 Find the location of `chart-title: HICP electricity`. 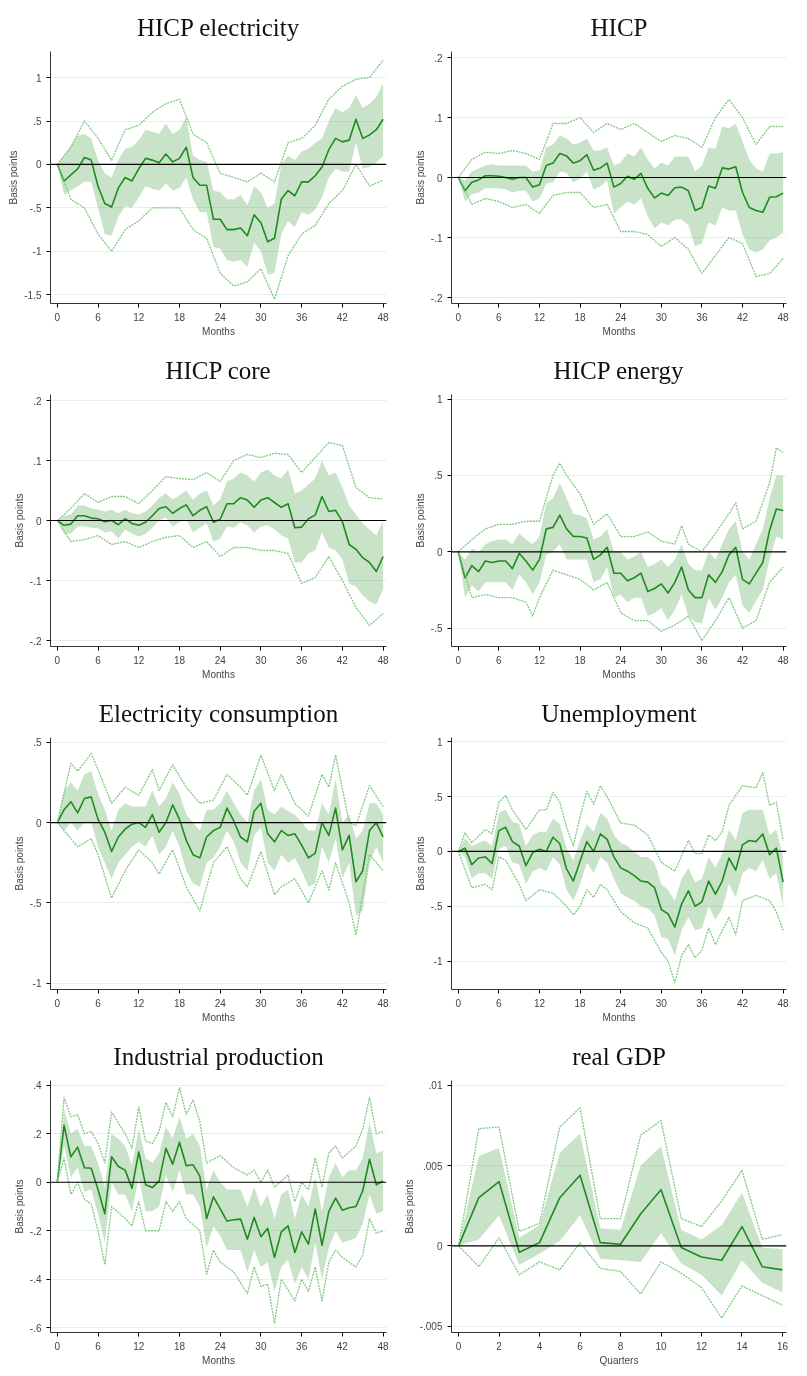

chart-title: HICP electricity is located at coordinates (218, 27).